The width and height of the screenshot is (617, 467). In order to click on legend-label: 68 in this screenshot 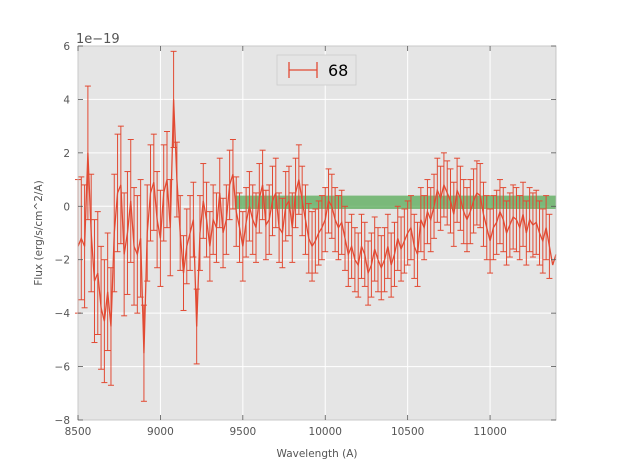, I will do `click(338, 70)`.